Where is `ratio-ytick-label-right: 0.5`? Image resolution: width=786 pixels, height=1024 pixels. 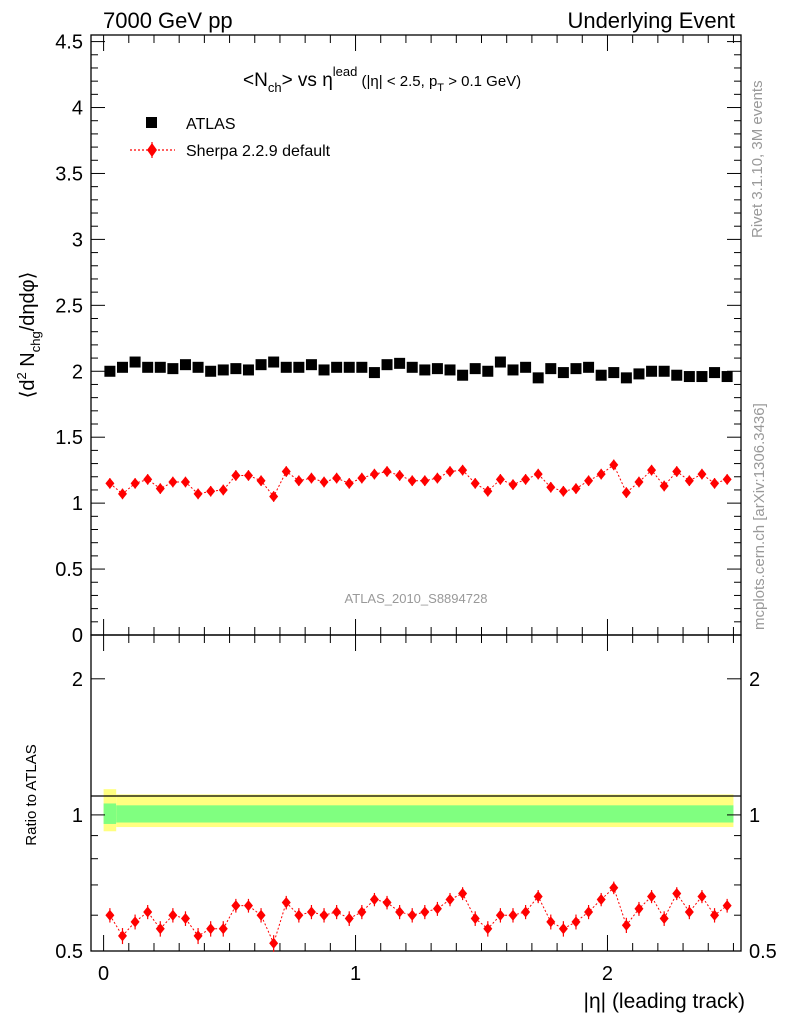
ratio-ytick-label-right: 0.5 is located at coordinates (763, 952).